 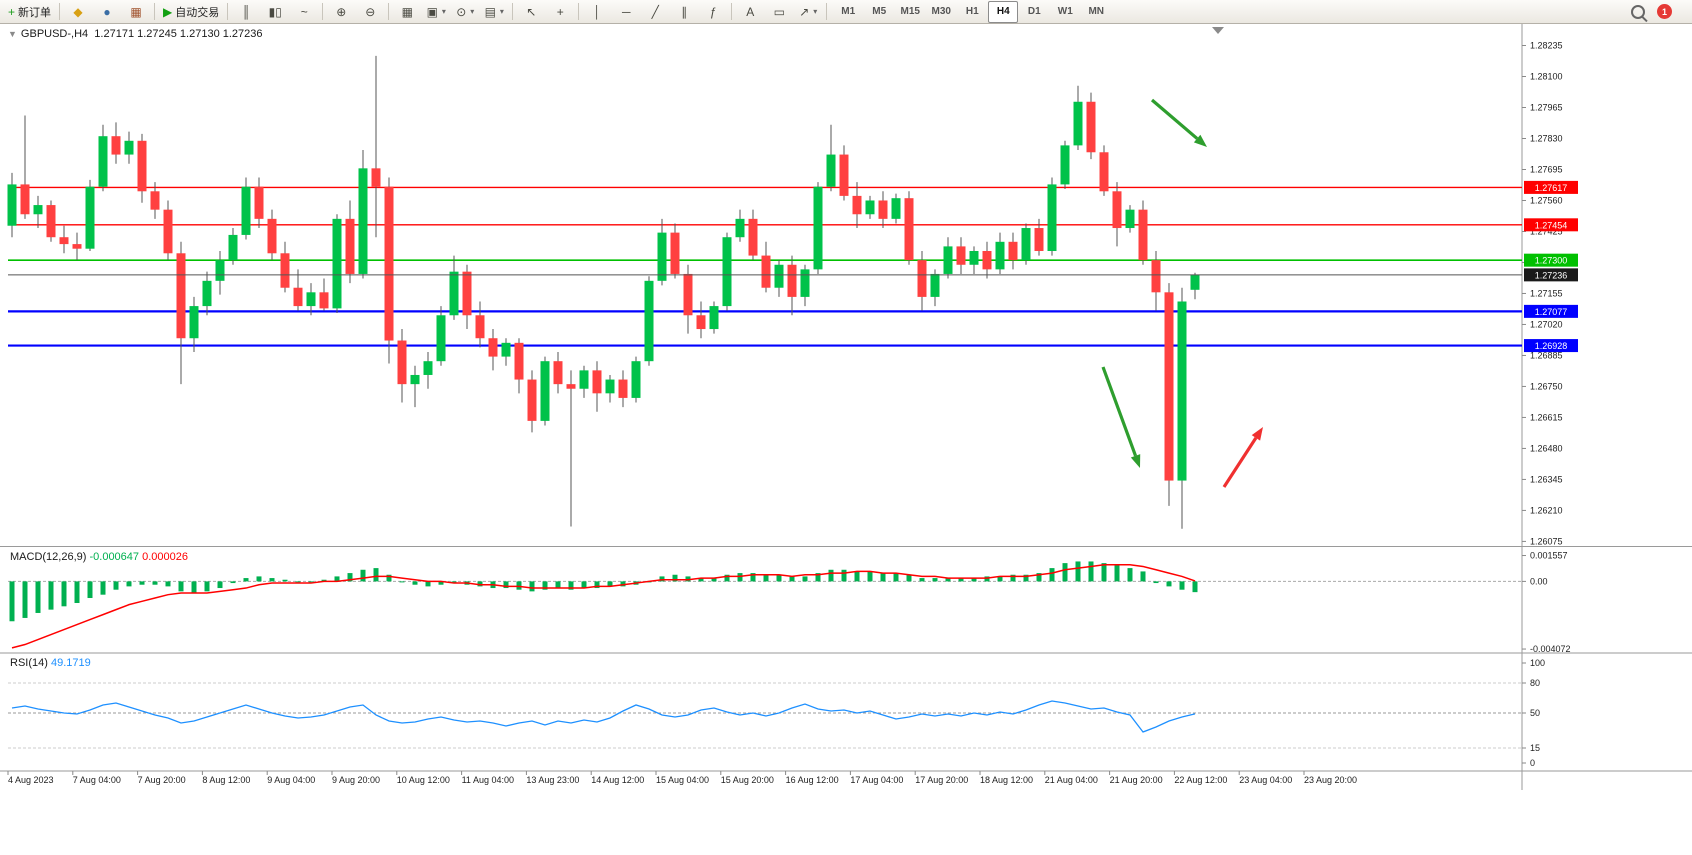 I want to click on price-tick-label: 1.26480, so click(x=1546, y=448).